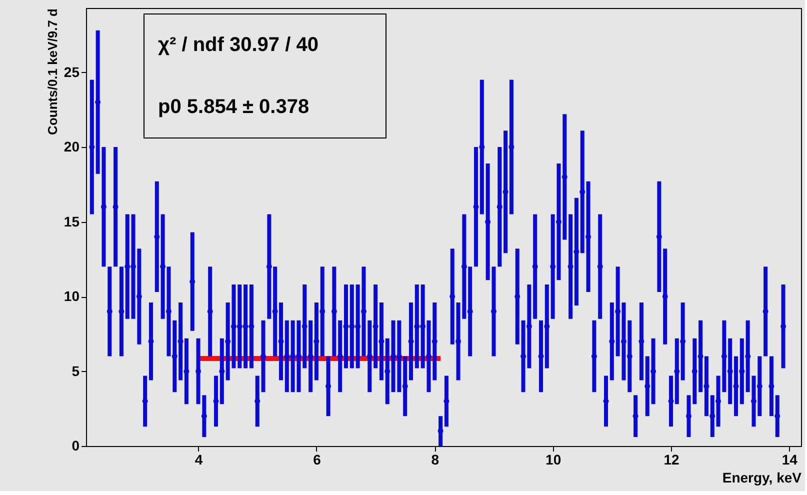 The width and height of the screenshot is (807, 495). I want to click on x-tick-label: 10, so click(554, 460).